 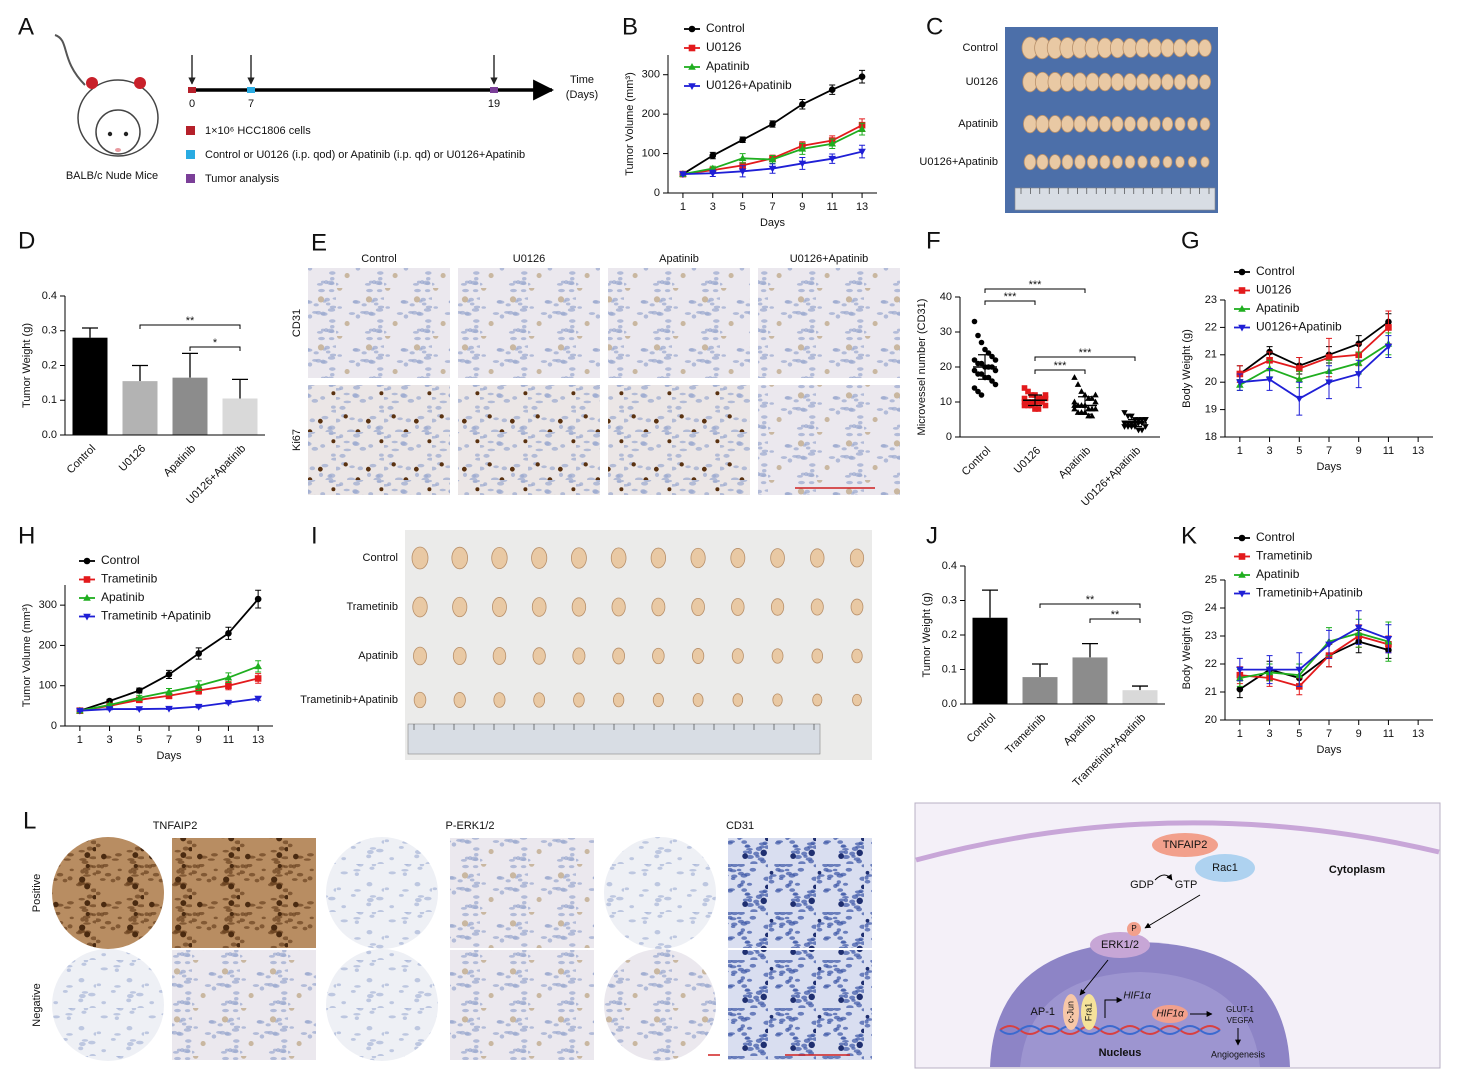 What do you see at coordinates (169, 740) in the screenshot?
I see `x-tick-label: 7` at bounding box center [169, 740].